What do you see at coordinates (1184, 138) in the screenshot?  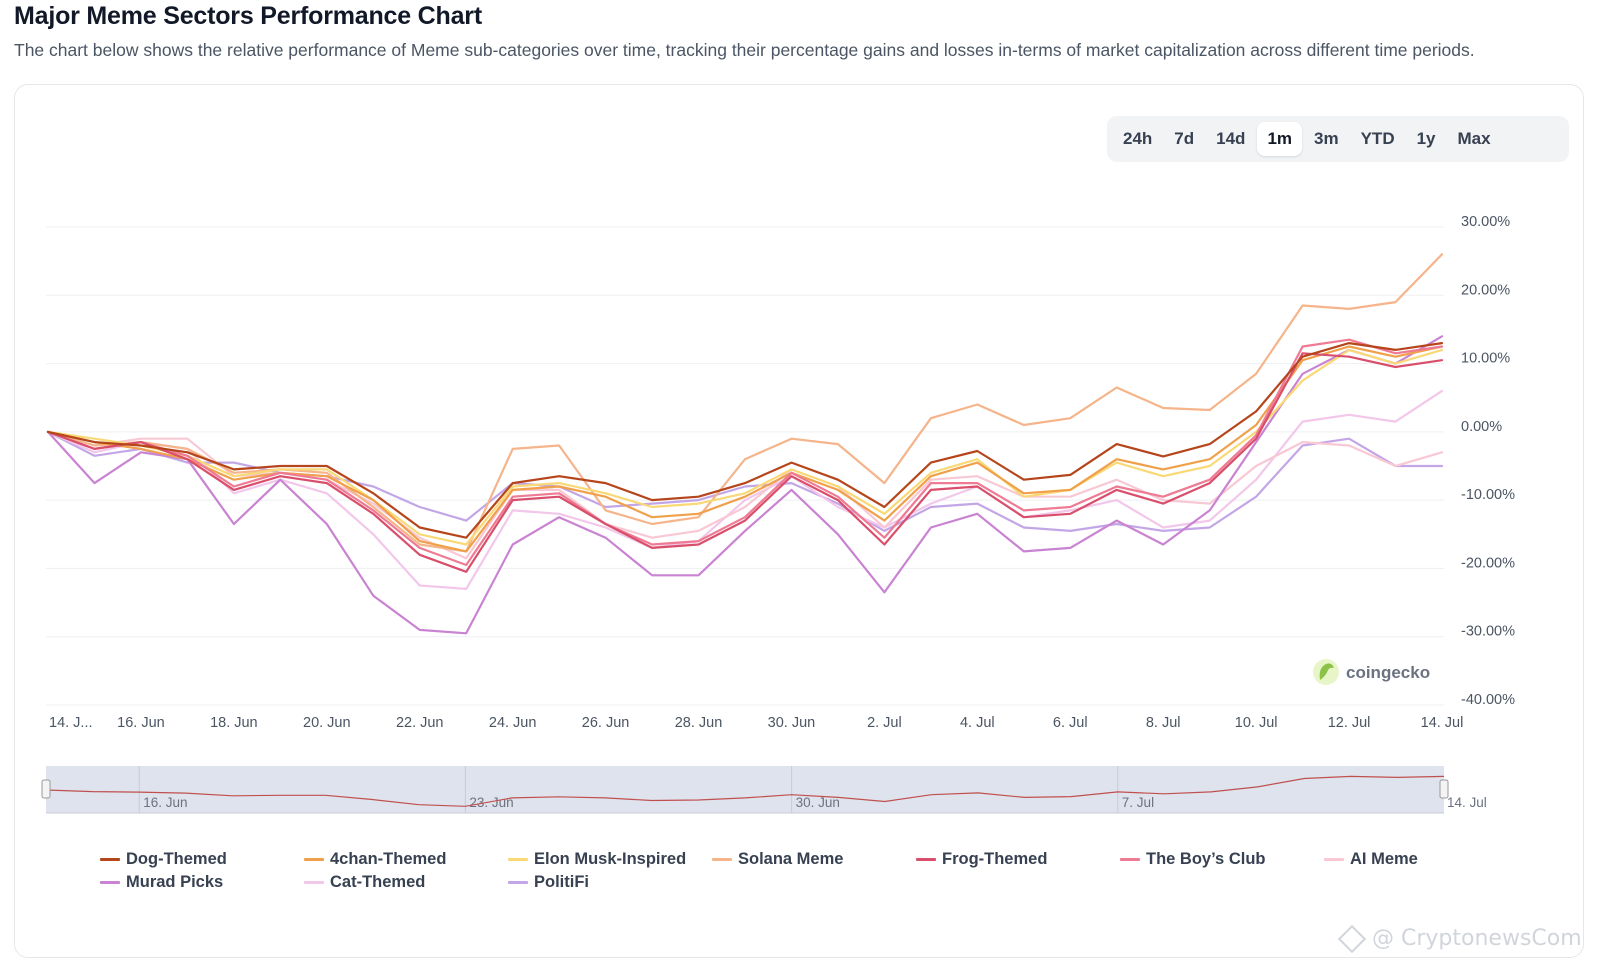 I see `range-button-7d: 7d` at bounding box center [1184, 138].